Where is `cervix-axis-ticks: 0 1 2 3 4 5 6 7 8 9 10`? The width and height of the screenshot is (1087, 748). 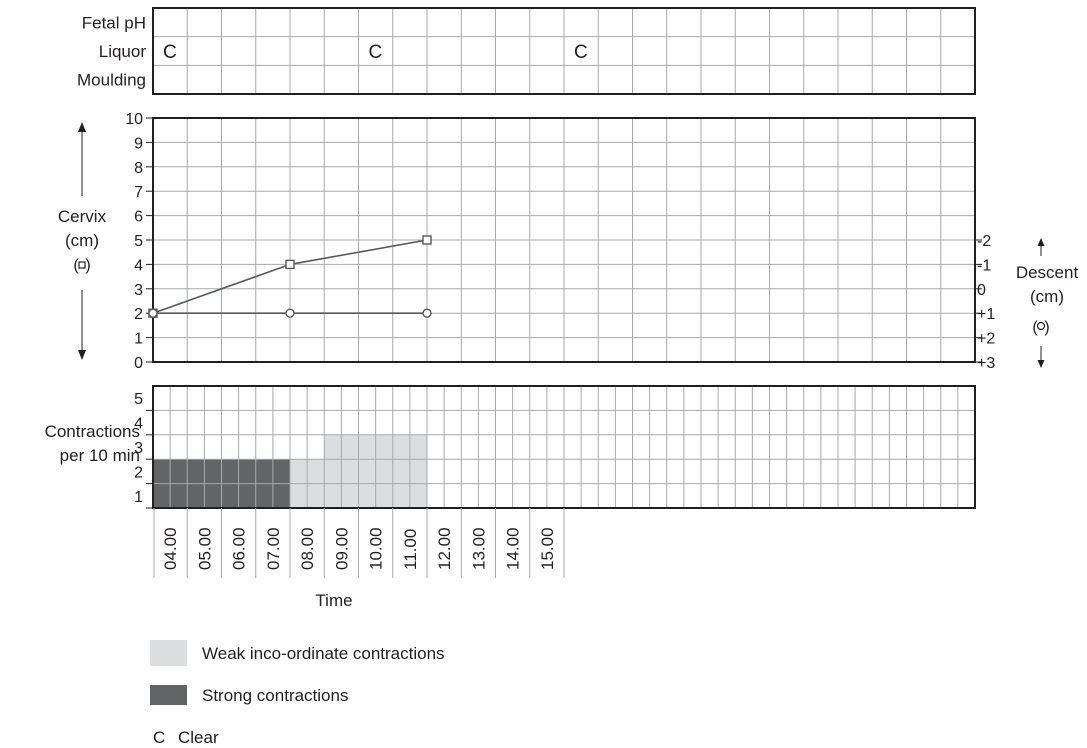
cervix-axis-ticks: 0 1 2 3 4 5 6 7 8 9 10 is located at coordinates (139, 241).